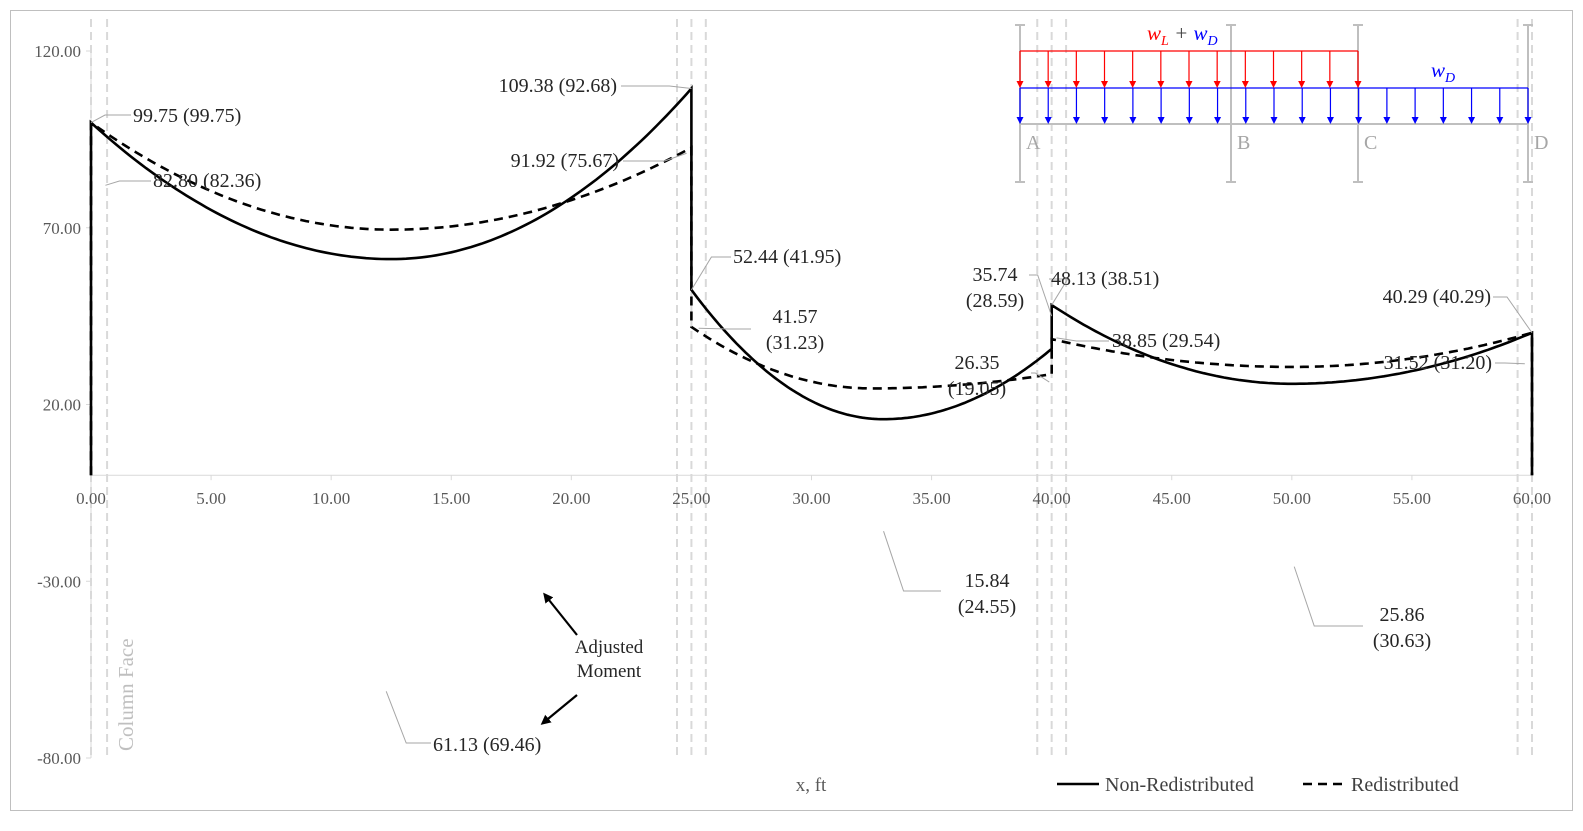  I want to click on y-tick-label-3: -30.00, so click(59, 581).